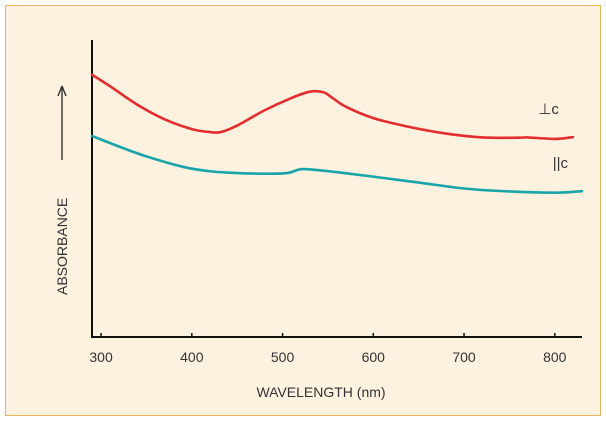  I want to click on series-label-0: ⊥c, so click(548, 109).